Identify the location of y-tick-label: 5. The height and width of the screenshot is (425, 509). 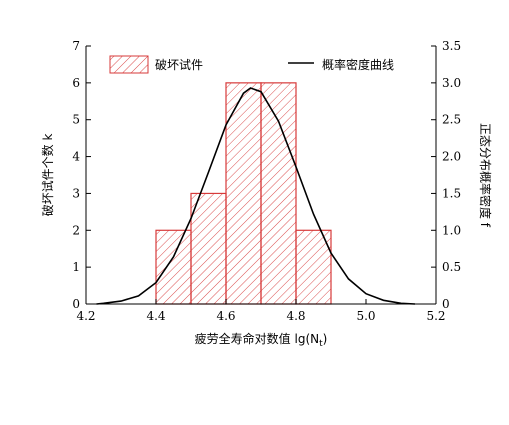
(76, 120).